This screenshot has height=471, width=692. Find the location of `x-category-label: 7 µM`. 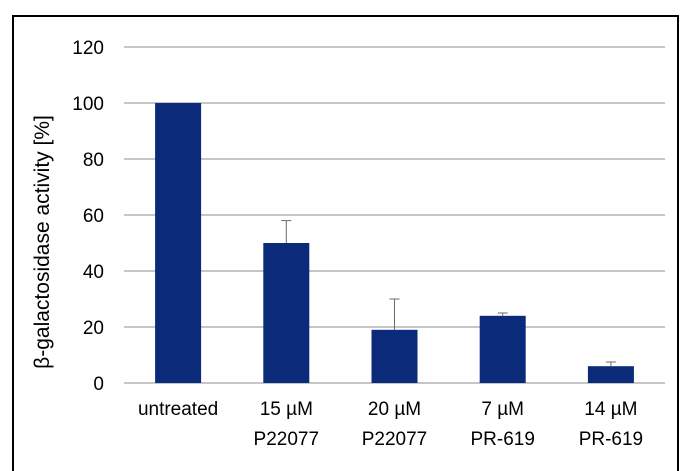

x-category-label: 7 µM is located at coordinates (502, 409).